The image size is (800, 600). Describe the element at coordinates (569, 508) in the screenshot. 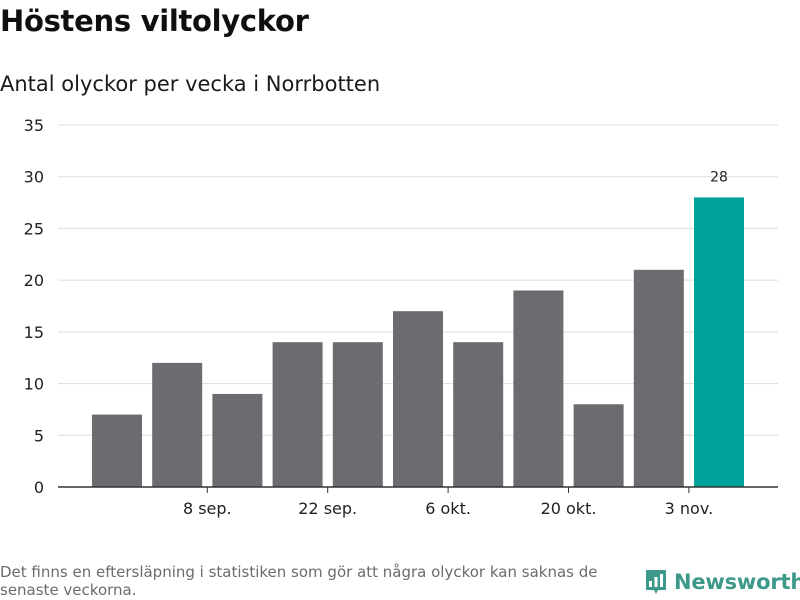

I see `x-tick-label: 20 okt.` at that location.